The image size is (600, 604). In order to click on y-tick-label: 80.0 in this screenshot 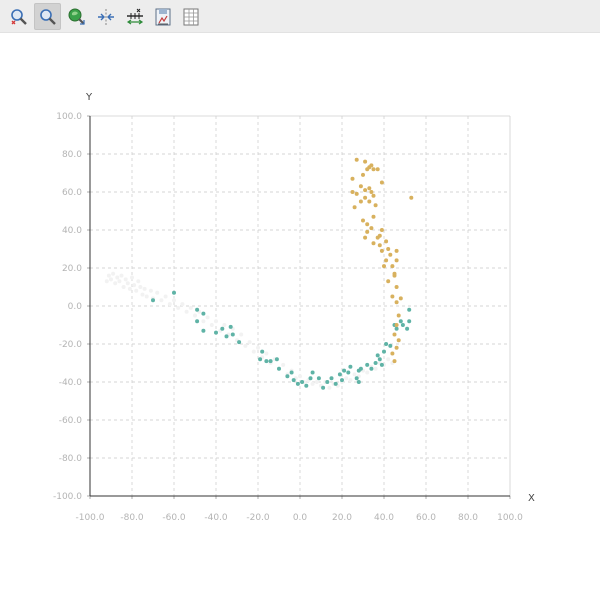, I will do `click(72, 155)`.